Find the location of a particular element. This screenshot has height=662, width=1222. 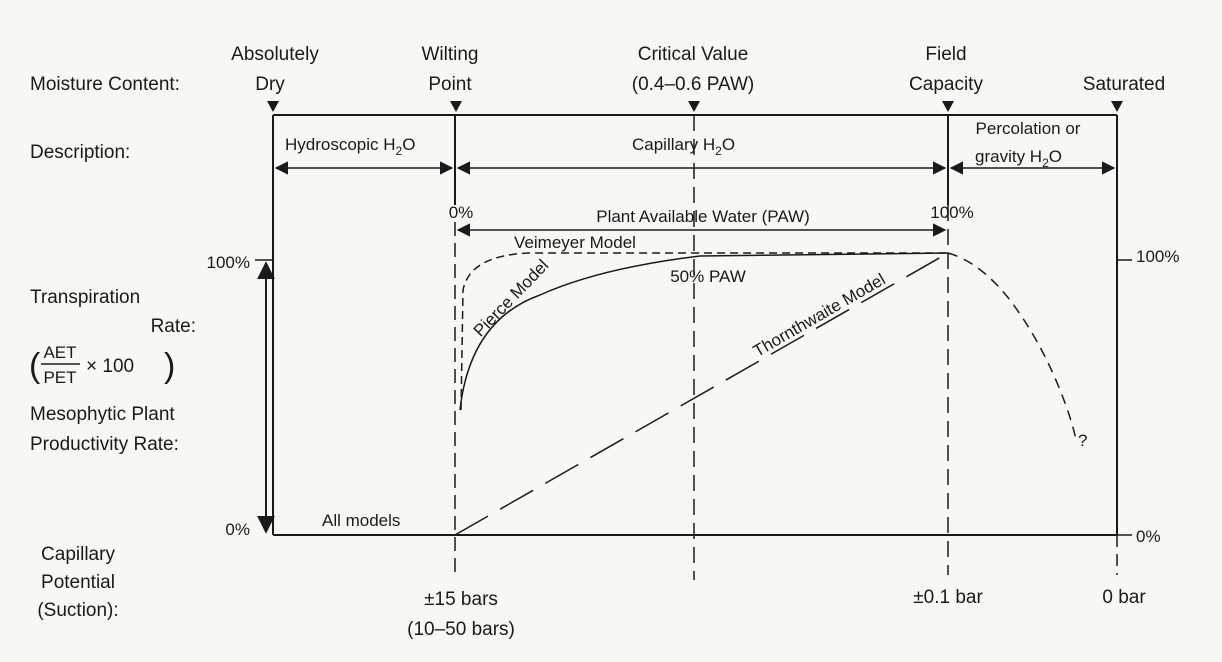

right-100-percent-label: 100% is located at coordinates (1157, 256).